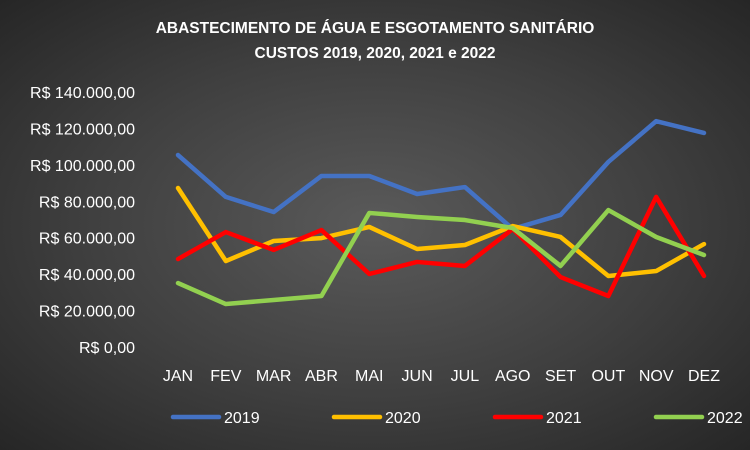 The image size is (750, 450). Describe the element at coordinates (704, 376) in the screenshot. I see `x-tick-label: DEZ` at that location.